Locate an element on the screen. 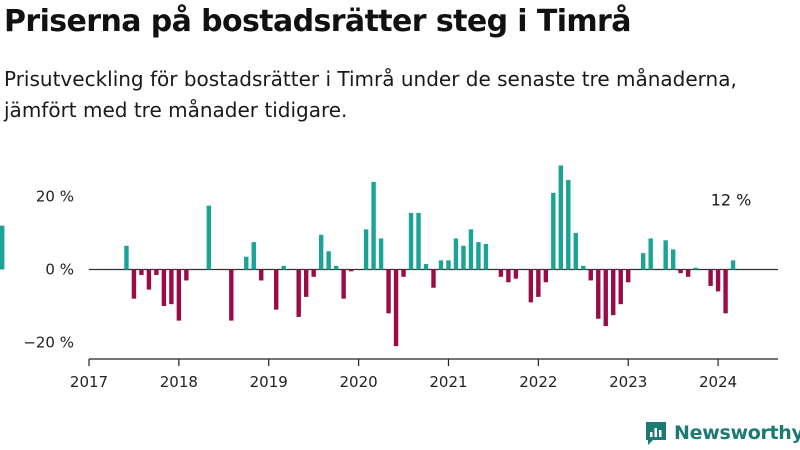 The width and height of the screenshot is (800, 450). newsworthy-logo-icon is located at coordinates (656, 433).